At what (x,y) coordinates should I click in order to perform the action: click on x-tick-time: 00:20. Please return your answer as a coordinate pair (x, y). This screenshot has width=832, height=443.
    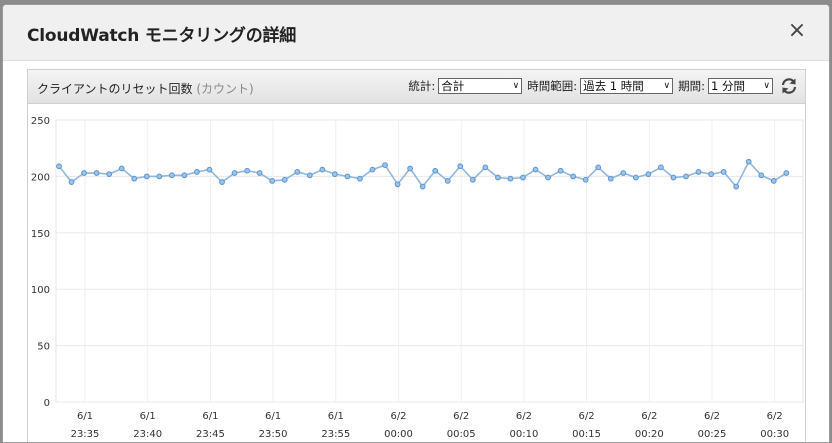
    Looking at the image, I should click on (649, 434).